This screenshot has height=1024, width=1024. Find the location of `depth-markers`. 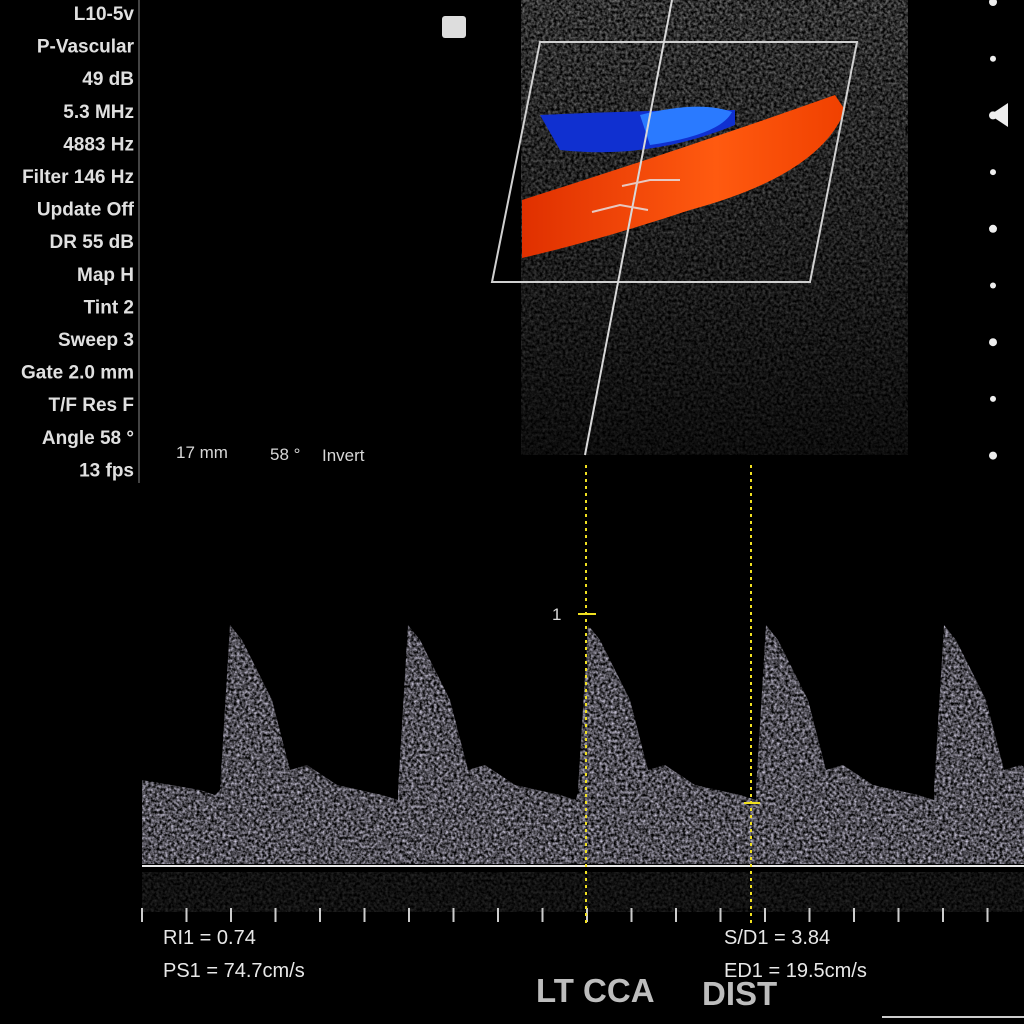

depth-markers is located at coordinates (993, 230).